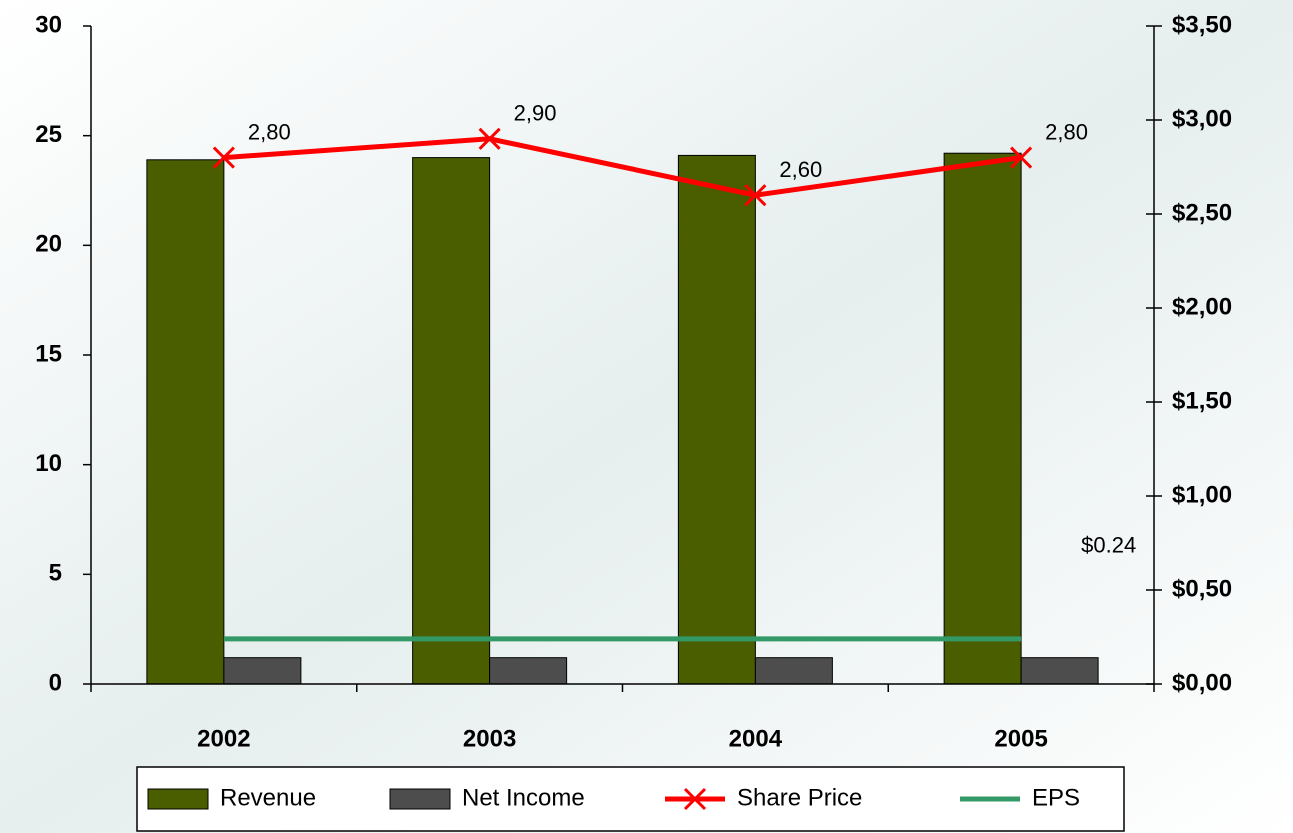 The width and height of the screenshot is (1293, 833). Describe the element at coordinates (48, 134) in the screenshot. I see `y-tick-label: 25` at that location.